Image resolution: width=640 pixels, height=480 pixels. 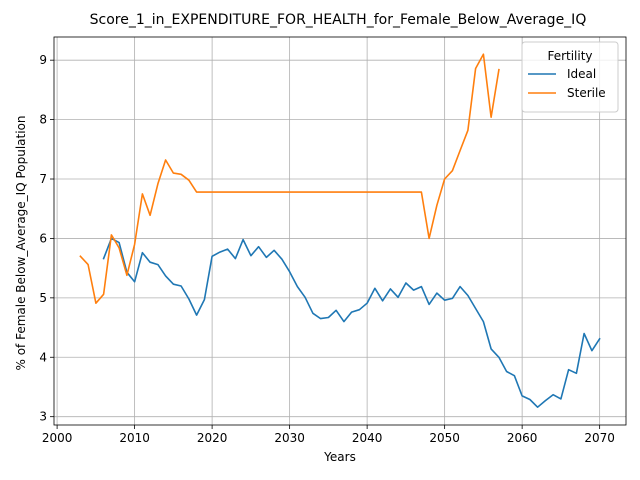 What do you see at coordinates (599, 438) in the screenshot?
I see `x-tick-label: 2070` at bounding box center [599, 438].